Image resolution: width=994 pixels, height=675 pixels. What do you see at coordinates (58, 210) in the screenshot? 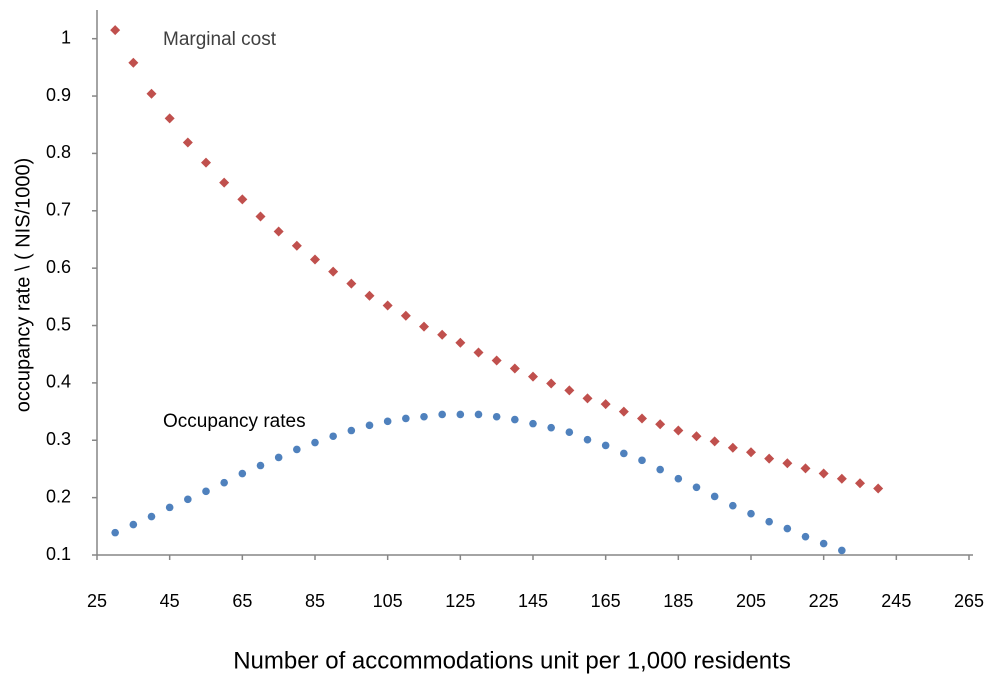
I see `y-tick-label: 0.7` at bounding box center [58, 210].